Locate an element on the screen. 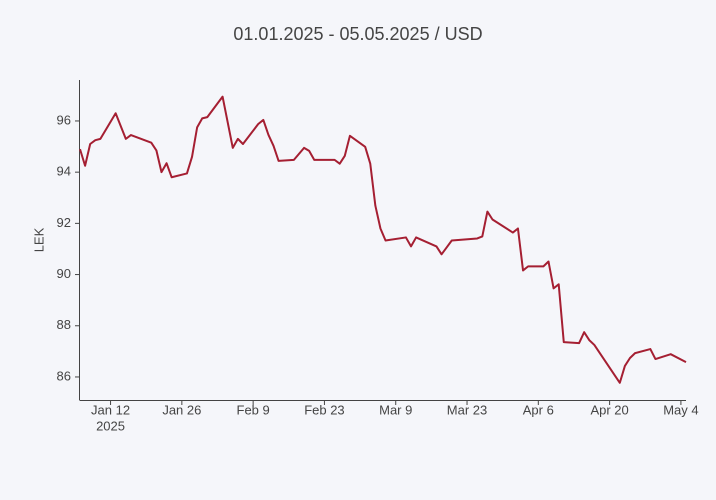 The height and width of the screenshot is (500, 716). chart-title: 01.01.2025 - 05.05.2025 / USD is located at coordinates (357, 34).